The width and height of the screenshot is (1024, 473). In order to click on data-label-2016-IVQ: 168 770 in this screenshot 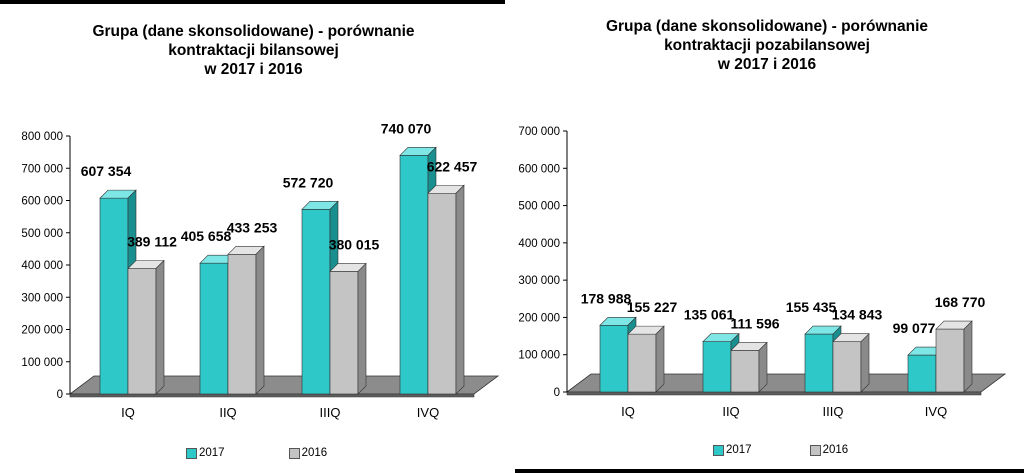, I will do `click(960, 302)`.